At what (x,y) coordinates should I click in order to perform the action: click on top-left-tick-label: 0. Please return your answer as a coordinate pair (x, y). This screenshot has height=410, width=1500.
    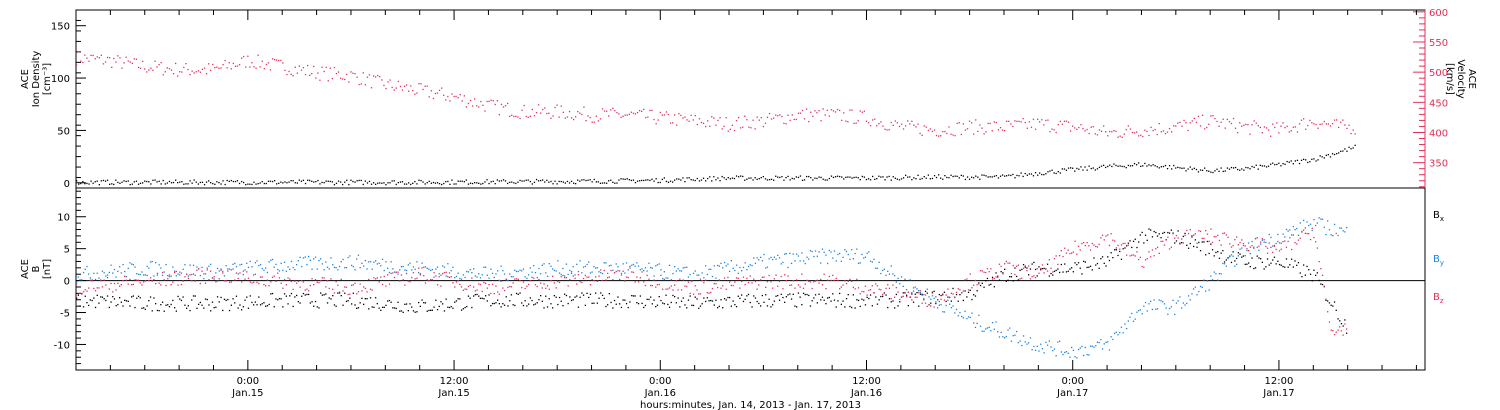
    Looking at the image, I should click on (67, 184).